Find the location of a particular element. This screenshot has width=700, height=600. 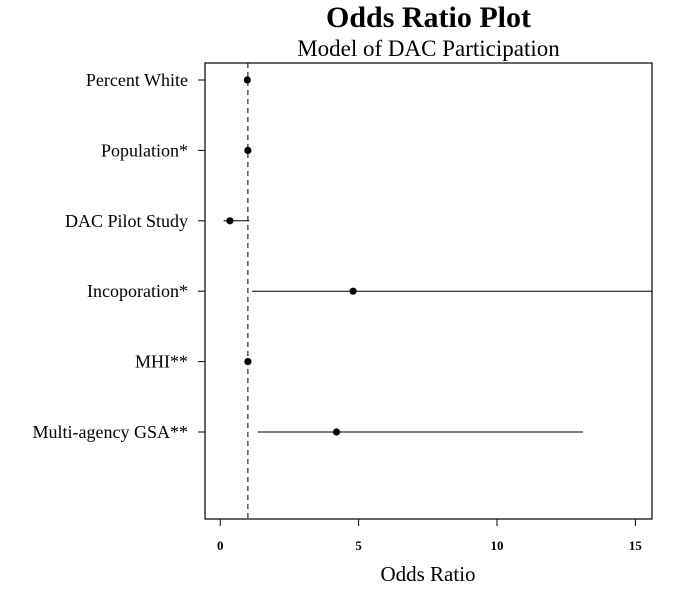

x-axis-title: Odds Ratio is located at coordinates (427, 574).